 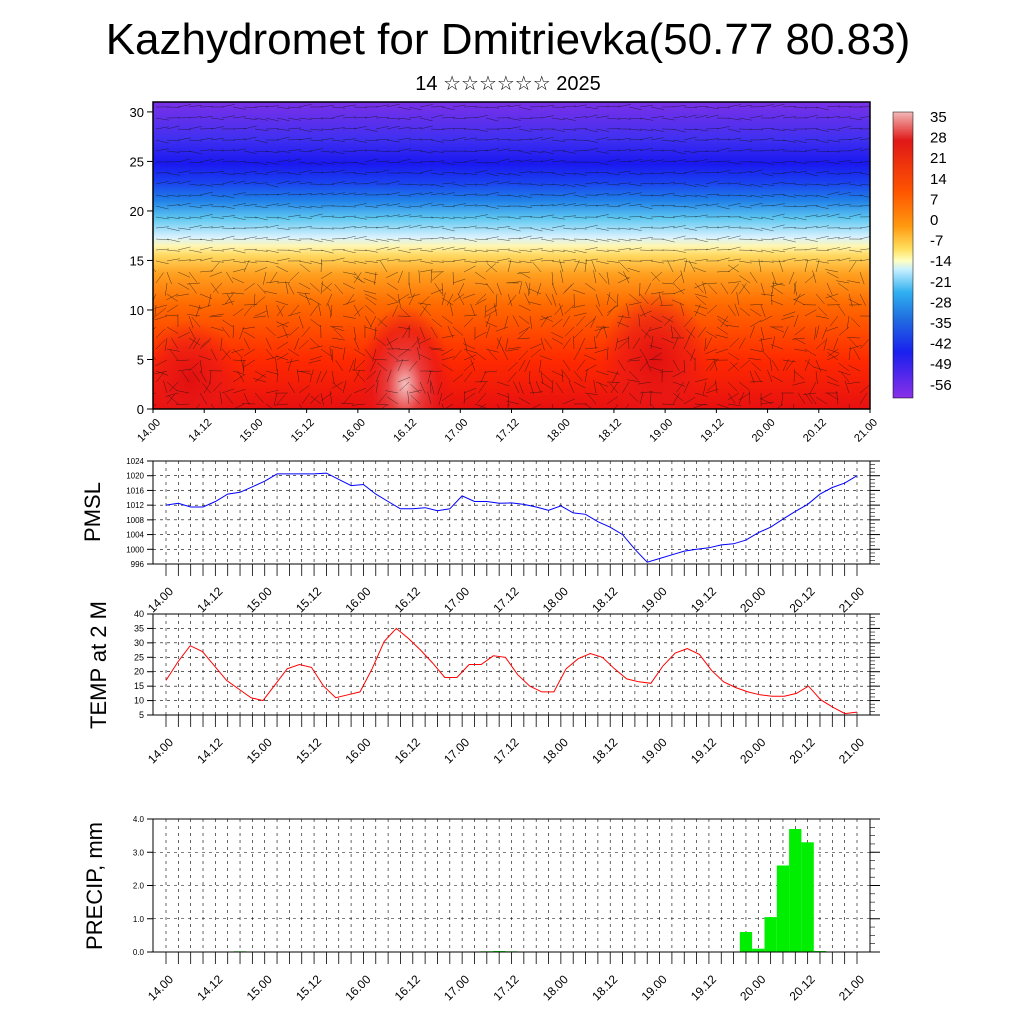 What do you see at coordinates (357, 599) in the screenshot?
I see `x-tick-label: 16.00` at bounding box center [357, 599].